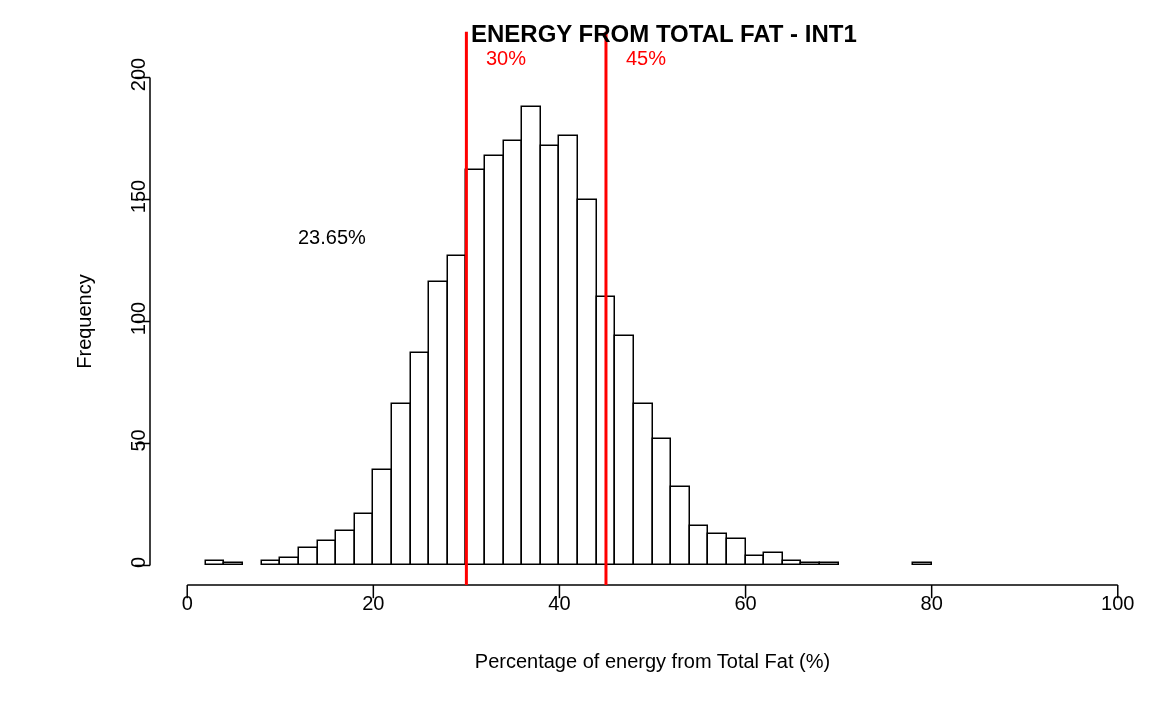  Describe the element at coordinates (646, 58) in the screenshot. I see `ref-line-label: 45%` at that location.